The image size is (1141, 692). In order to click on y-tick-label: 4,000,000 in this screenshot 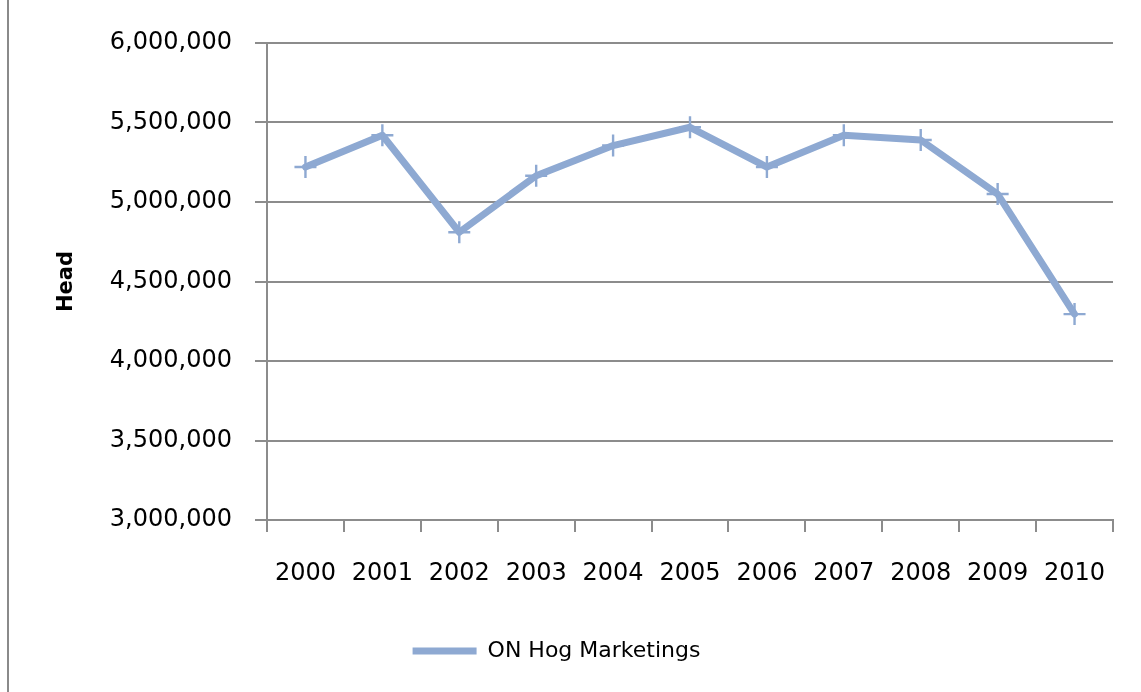, I will do `click(170, 359)`.